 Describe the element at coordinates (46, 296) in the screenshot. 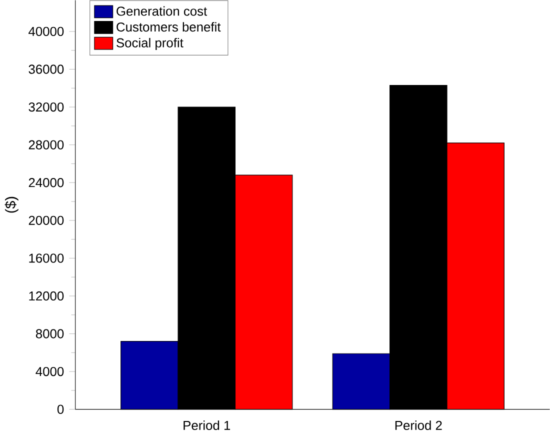

I see `y-tick-label: 12000` at that location.